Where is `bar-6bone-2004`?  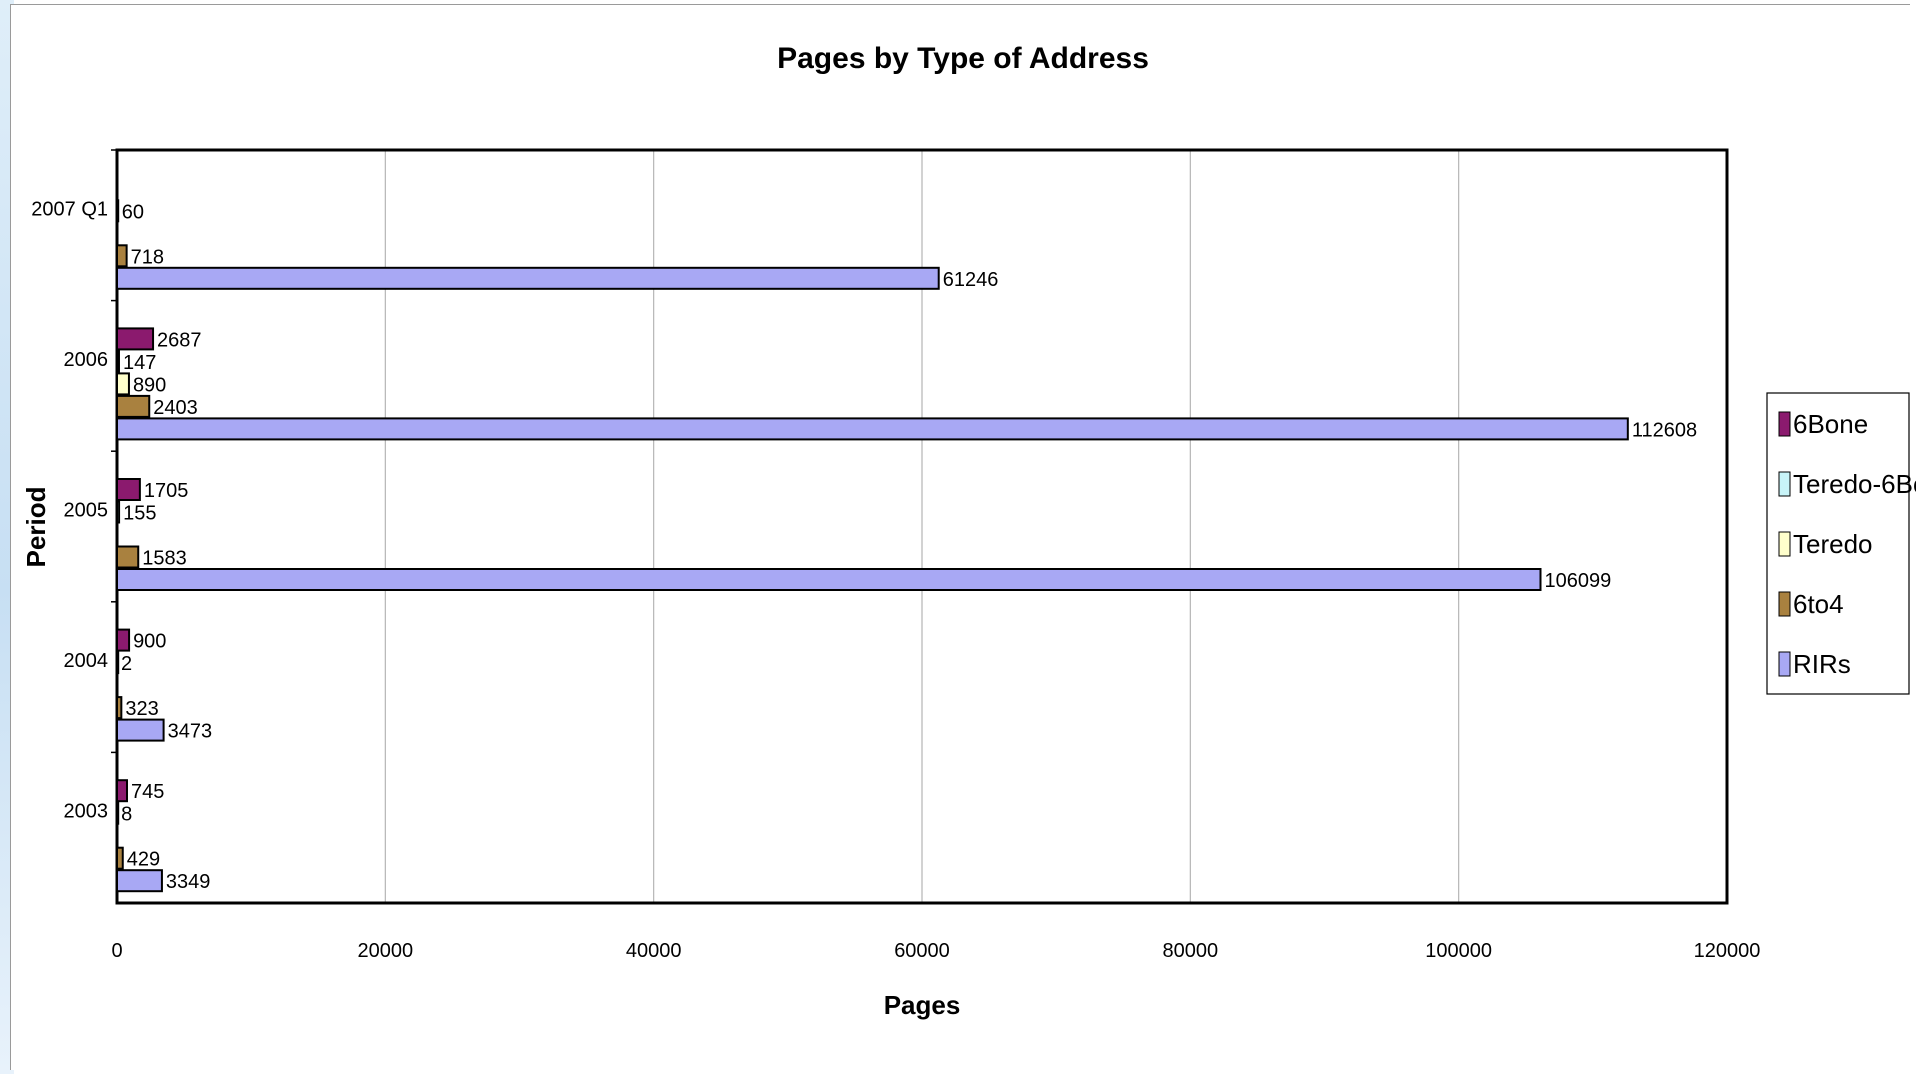
bar-6bone-2004 is located at coordinates (123, 640).